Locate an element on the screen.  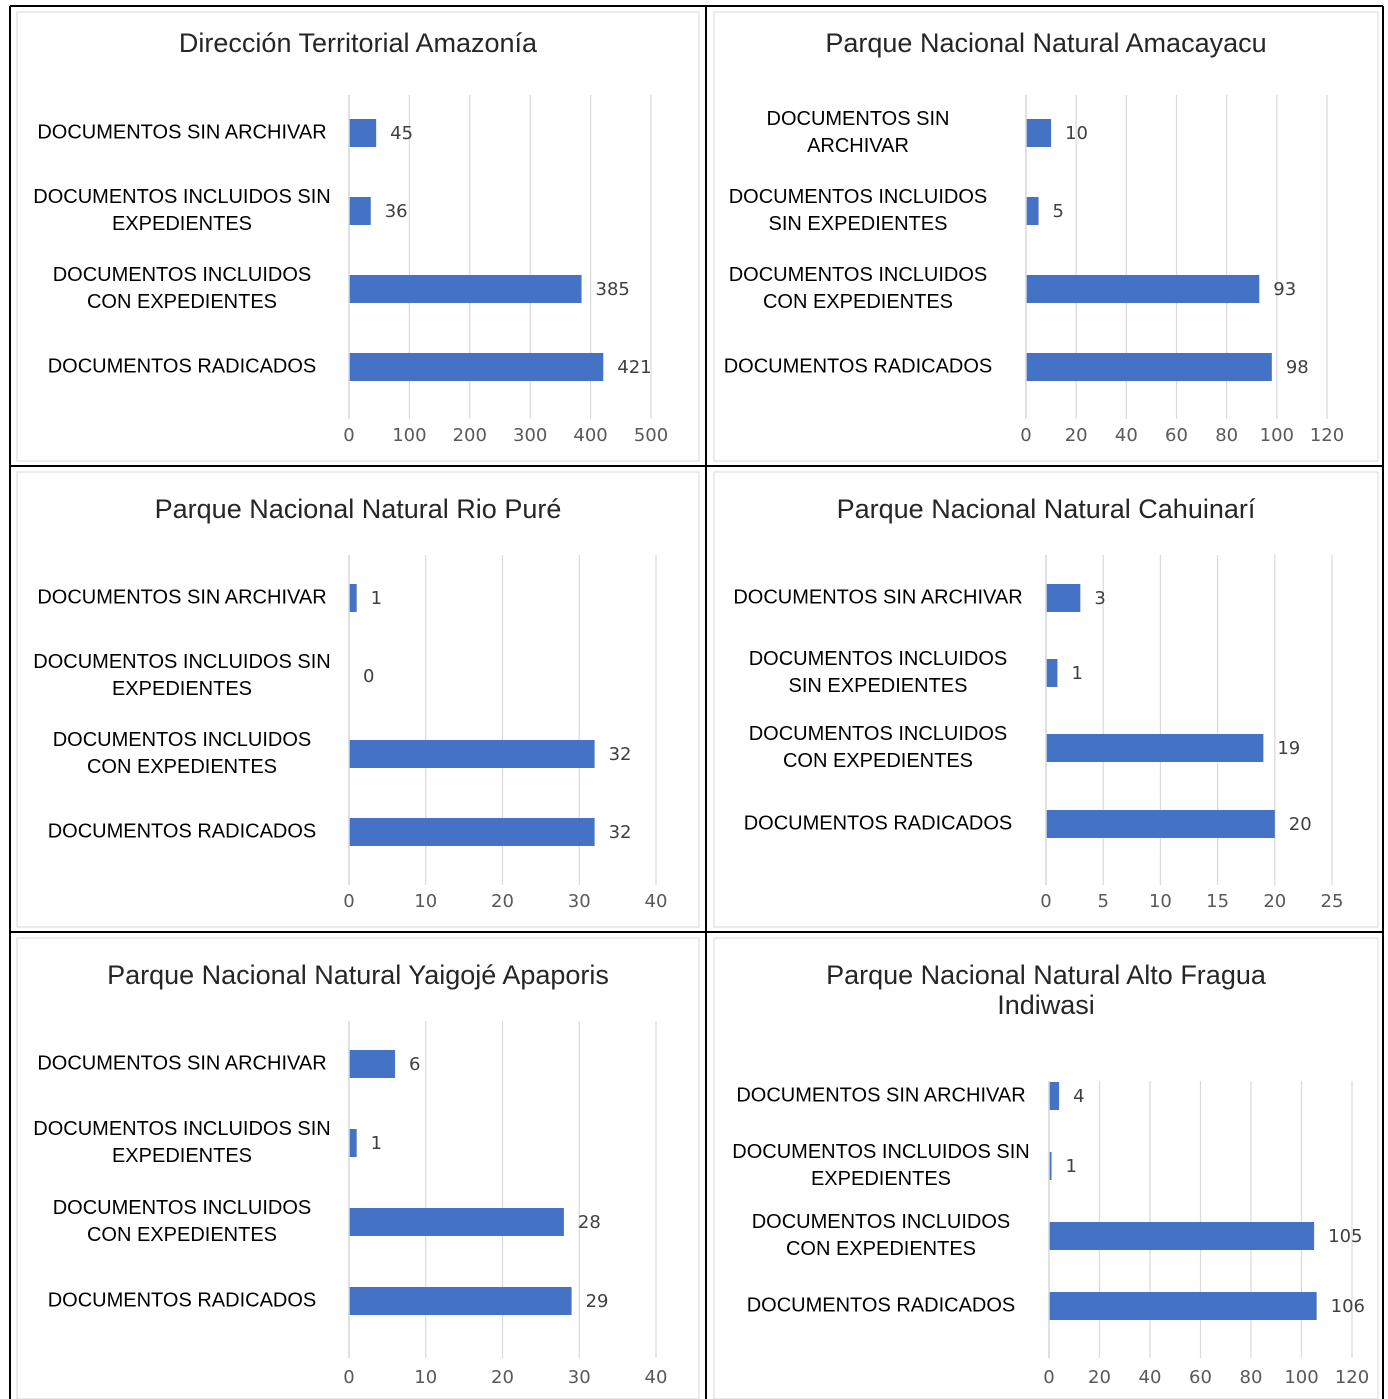
data-label: 20 is located at coordinates (1300, 824).